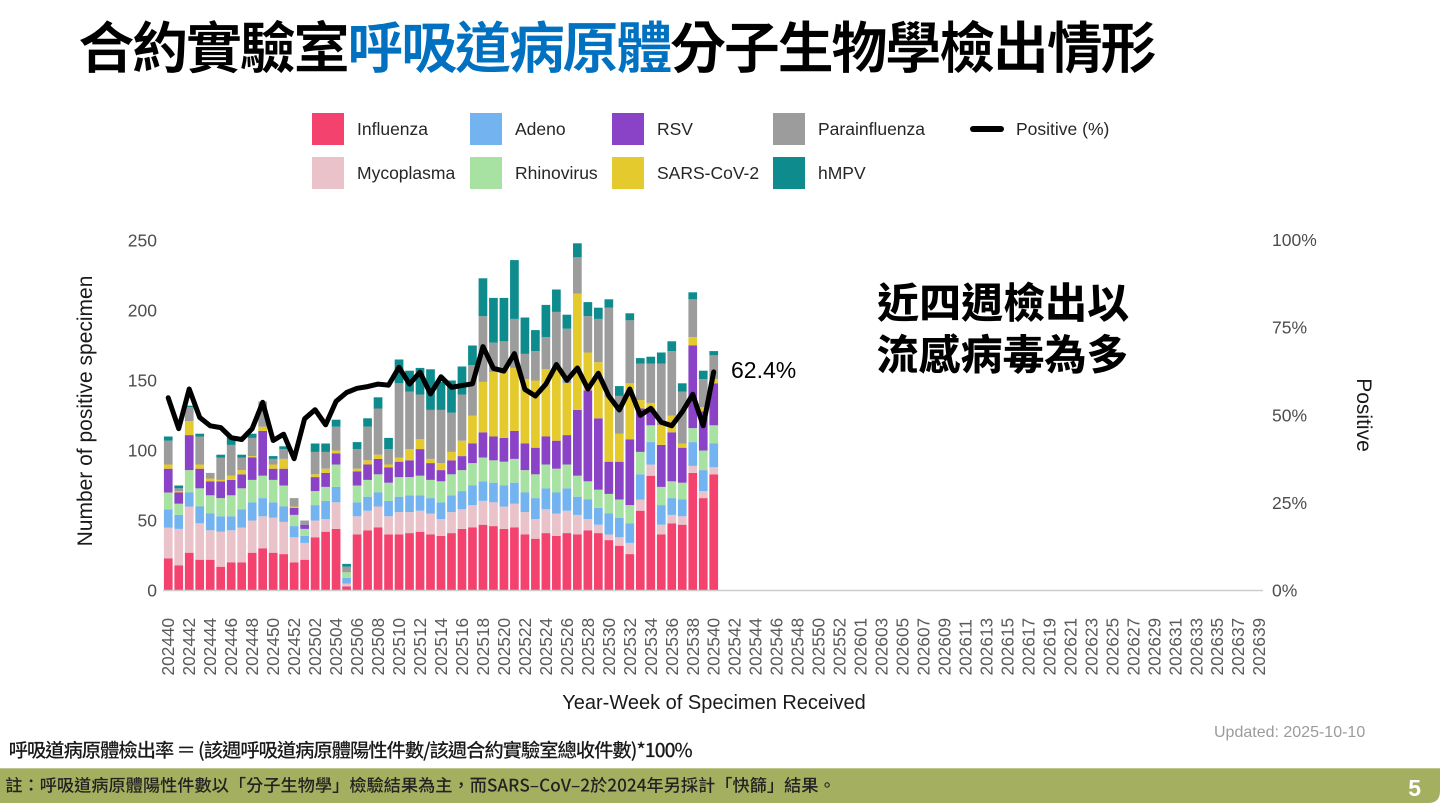 This screenshot has height=803, width=1440. What do you see at coordinates (525, 647) in the screenshot?
I see `svg-text: 202522` at bounding box center [525, 647].